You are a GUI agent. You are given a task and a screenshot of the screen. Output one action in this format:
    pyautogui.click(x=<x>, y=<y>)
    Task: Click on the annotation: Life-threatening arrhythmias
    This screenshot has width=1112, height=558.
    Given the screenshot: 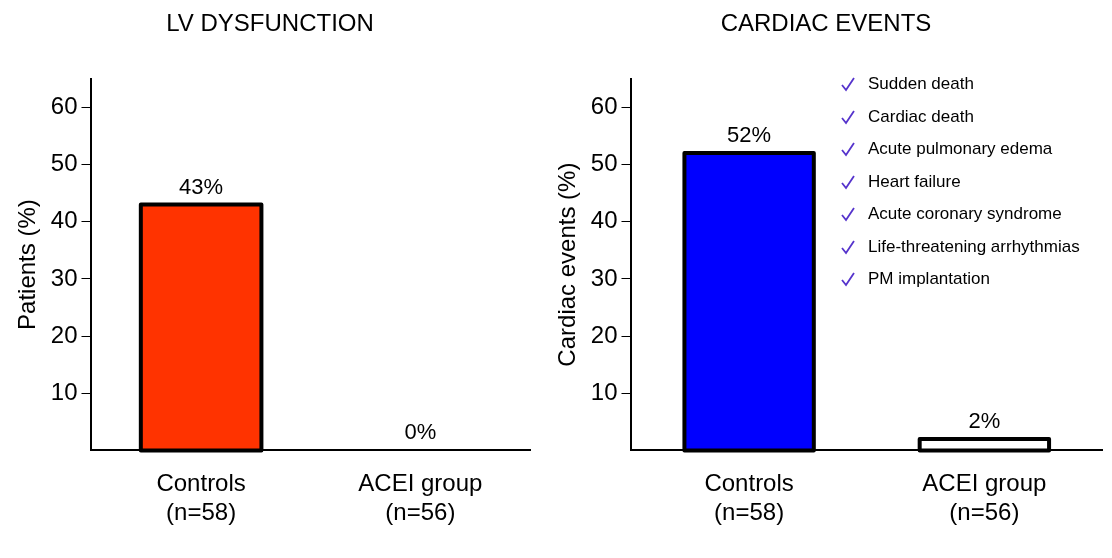 What is the action you would take?
    pyautogui.click(x=974, y=246)
    